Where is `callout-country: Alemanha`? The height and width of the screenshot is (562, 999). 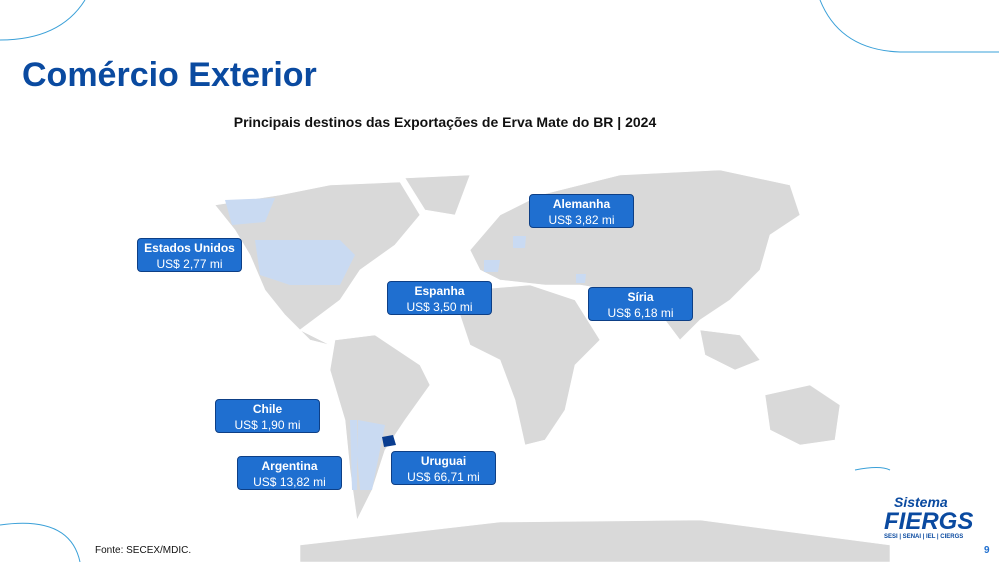 callout-country: Alemanha is located at coordinates (581, 204).